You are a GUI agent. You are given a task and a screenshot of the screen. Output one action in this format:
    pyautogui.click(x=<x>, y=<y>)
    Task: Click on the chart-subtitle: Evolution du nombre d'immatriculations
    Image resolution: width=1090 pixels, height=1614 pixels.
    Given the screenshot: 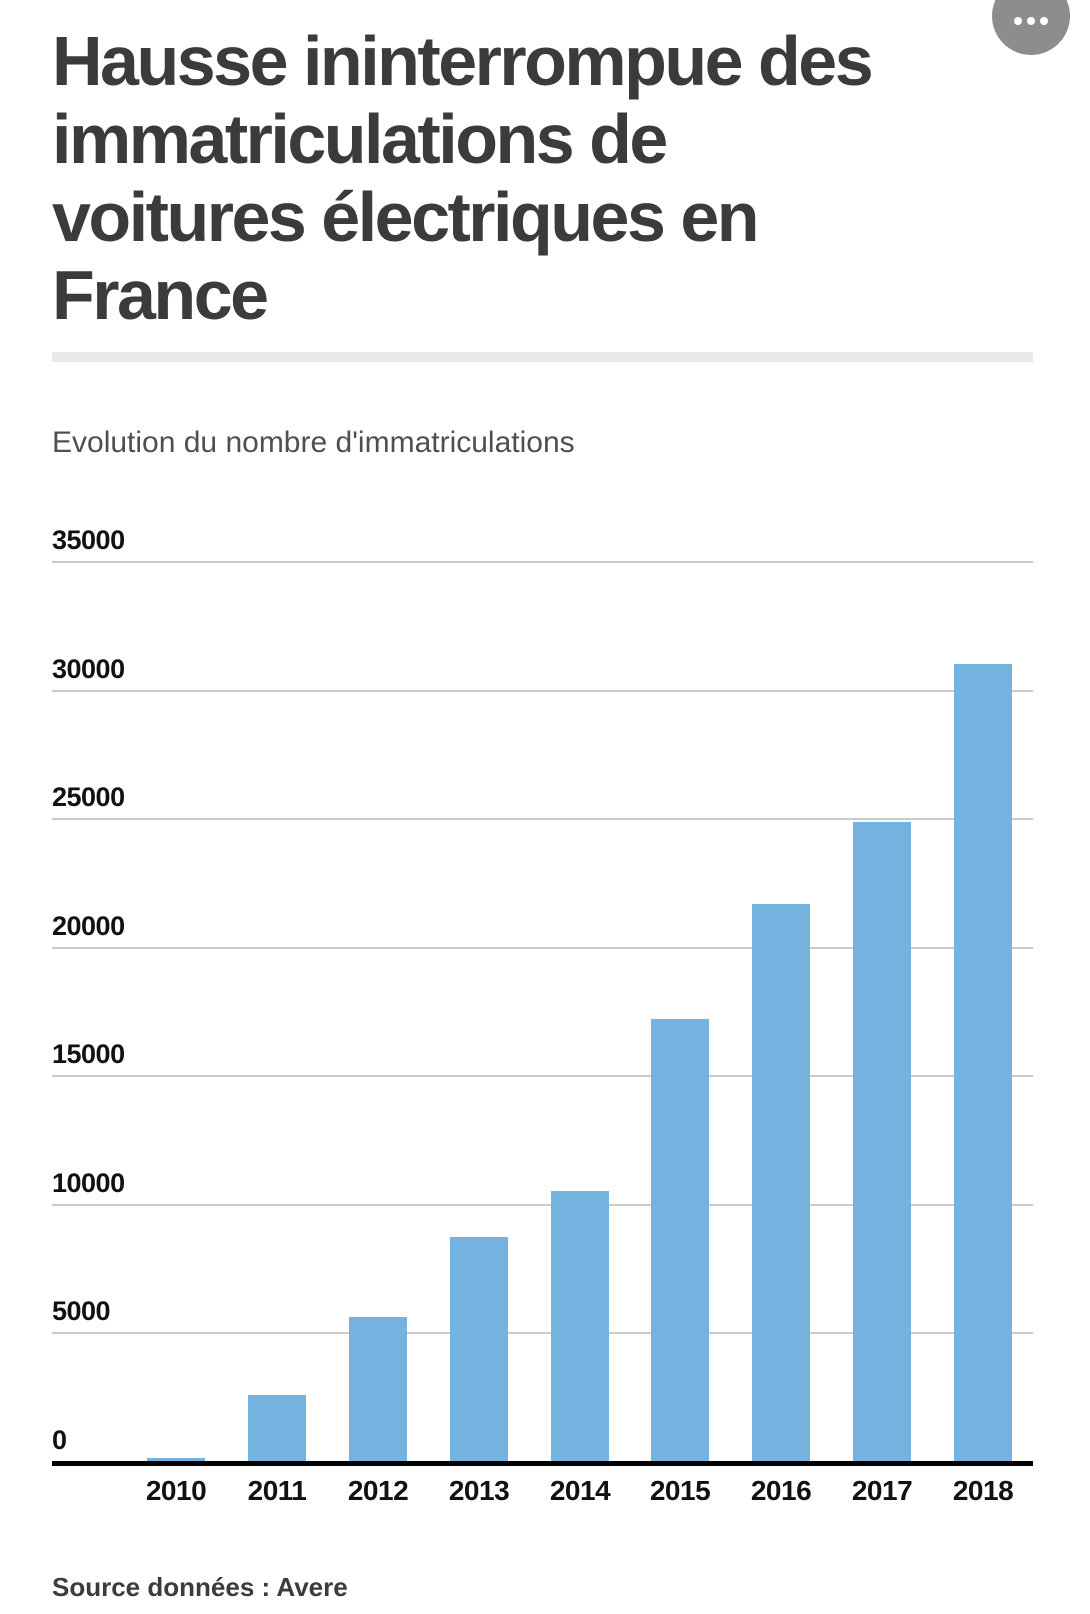 What is the action you would take?
    pyautogui.click(x=313, y=442)
    